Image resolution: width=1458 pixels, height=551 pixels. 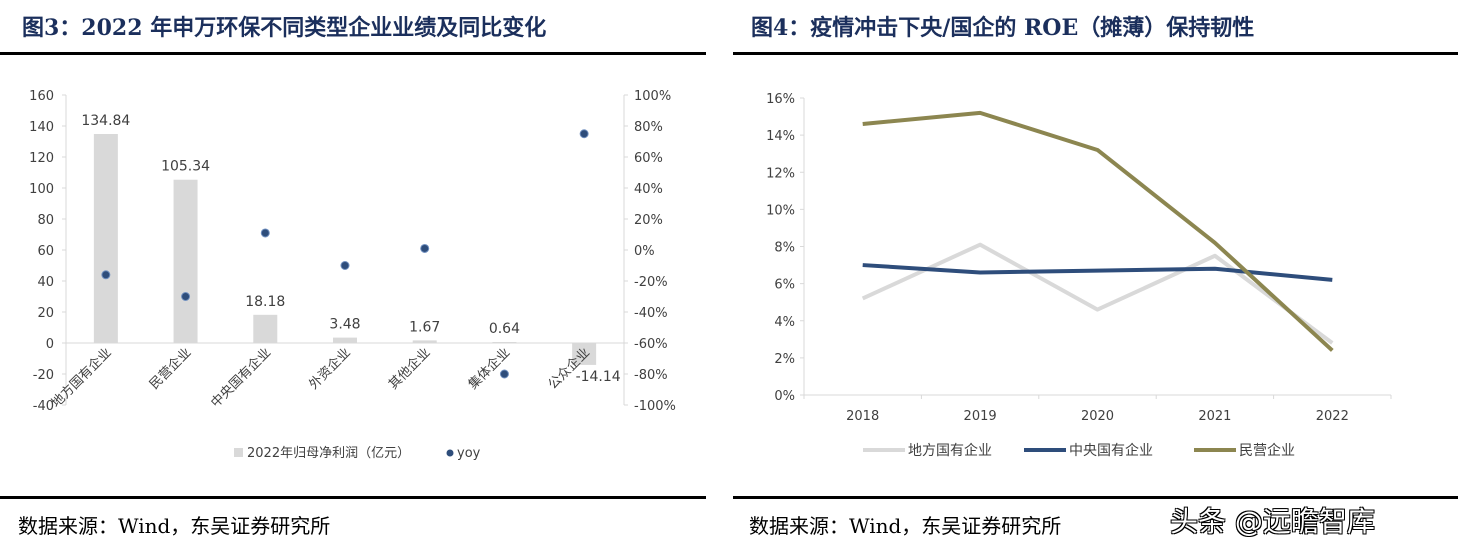 I want to click on legend-bar-swatch, so click(x=238, y=452).